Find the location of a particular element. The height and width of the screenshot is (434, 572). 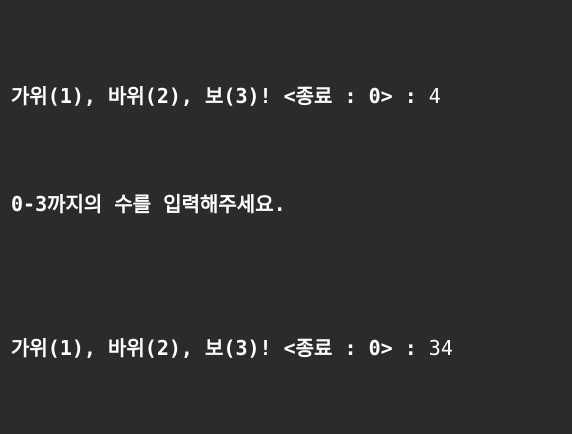

error-line: 0-3까지의 수를 입력해주세요. is located at coordinates (291, 204).